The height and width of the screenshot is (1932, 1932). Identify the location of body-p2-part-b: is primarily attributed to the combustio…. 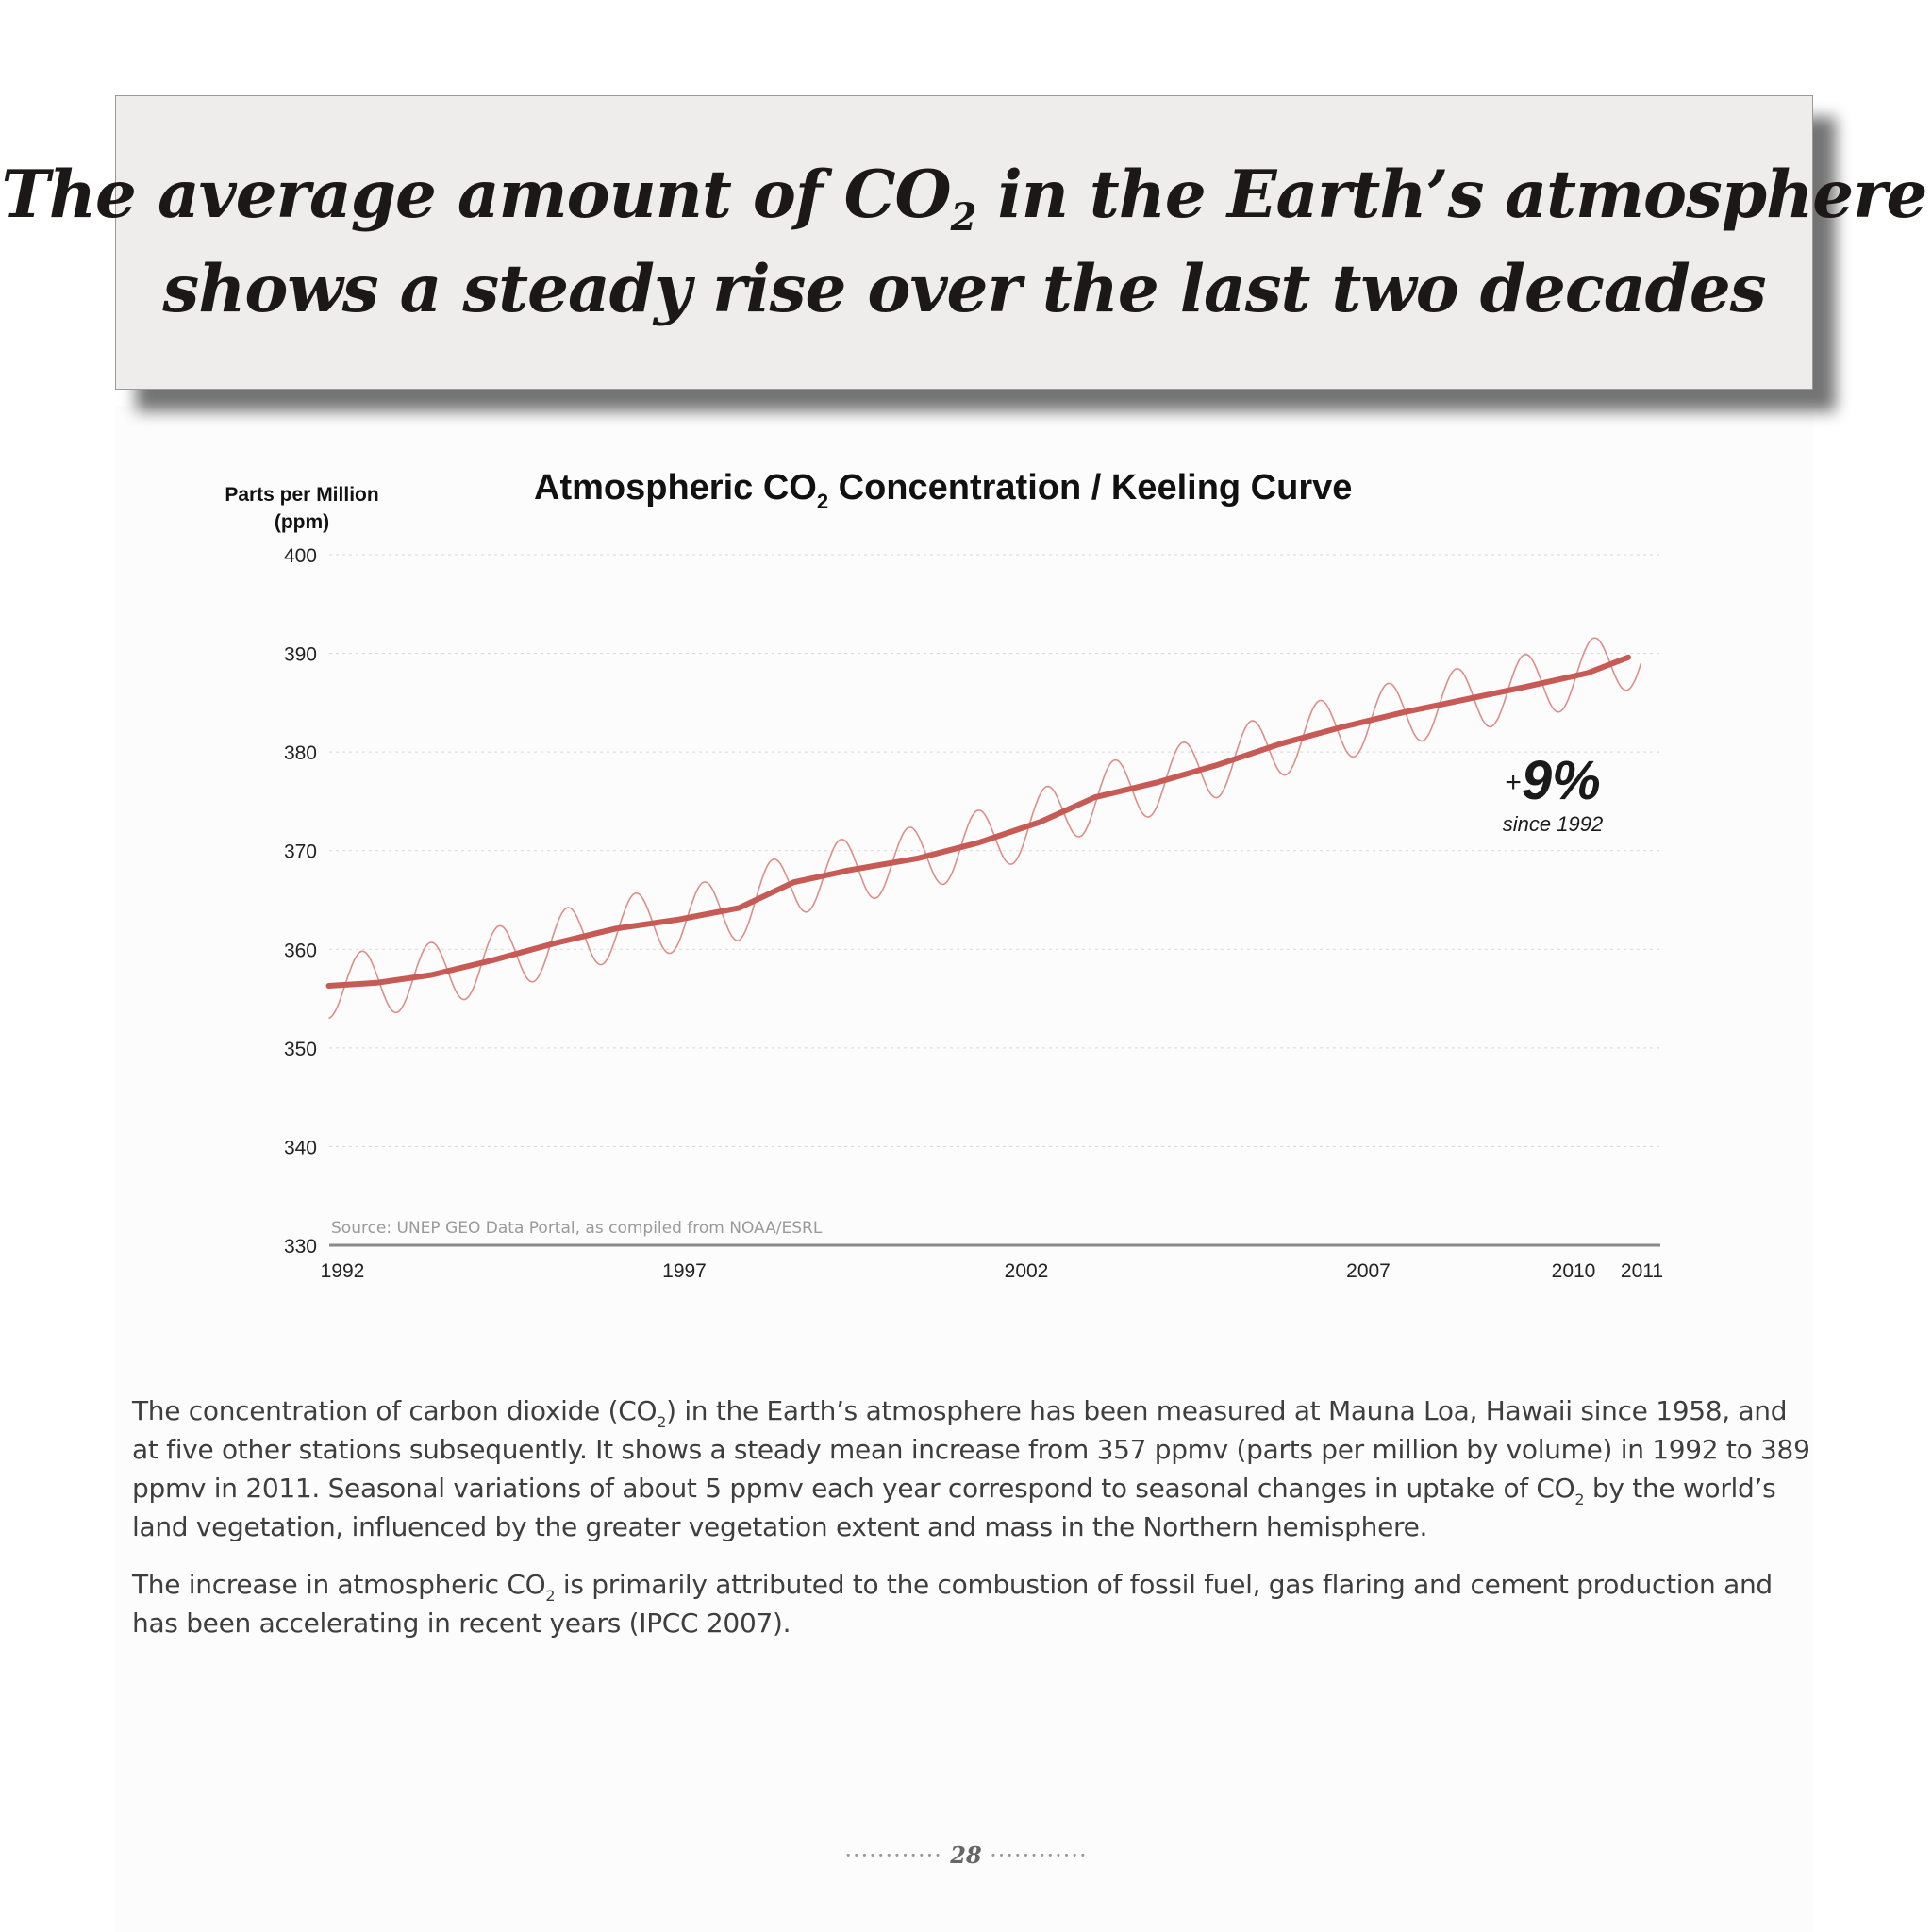
(953, 1604).